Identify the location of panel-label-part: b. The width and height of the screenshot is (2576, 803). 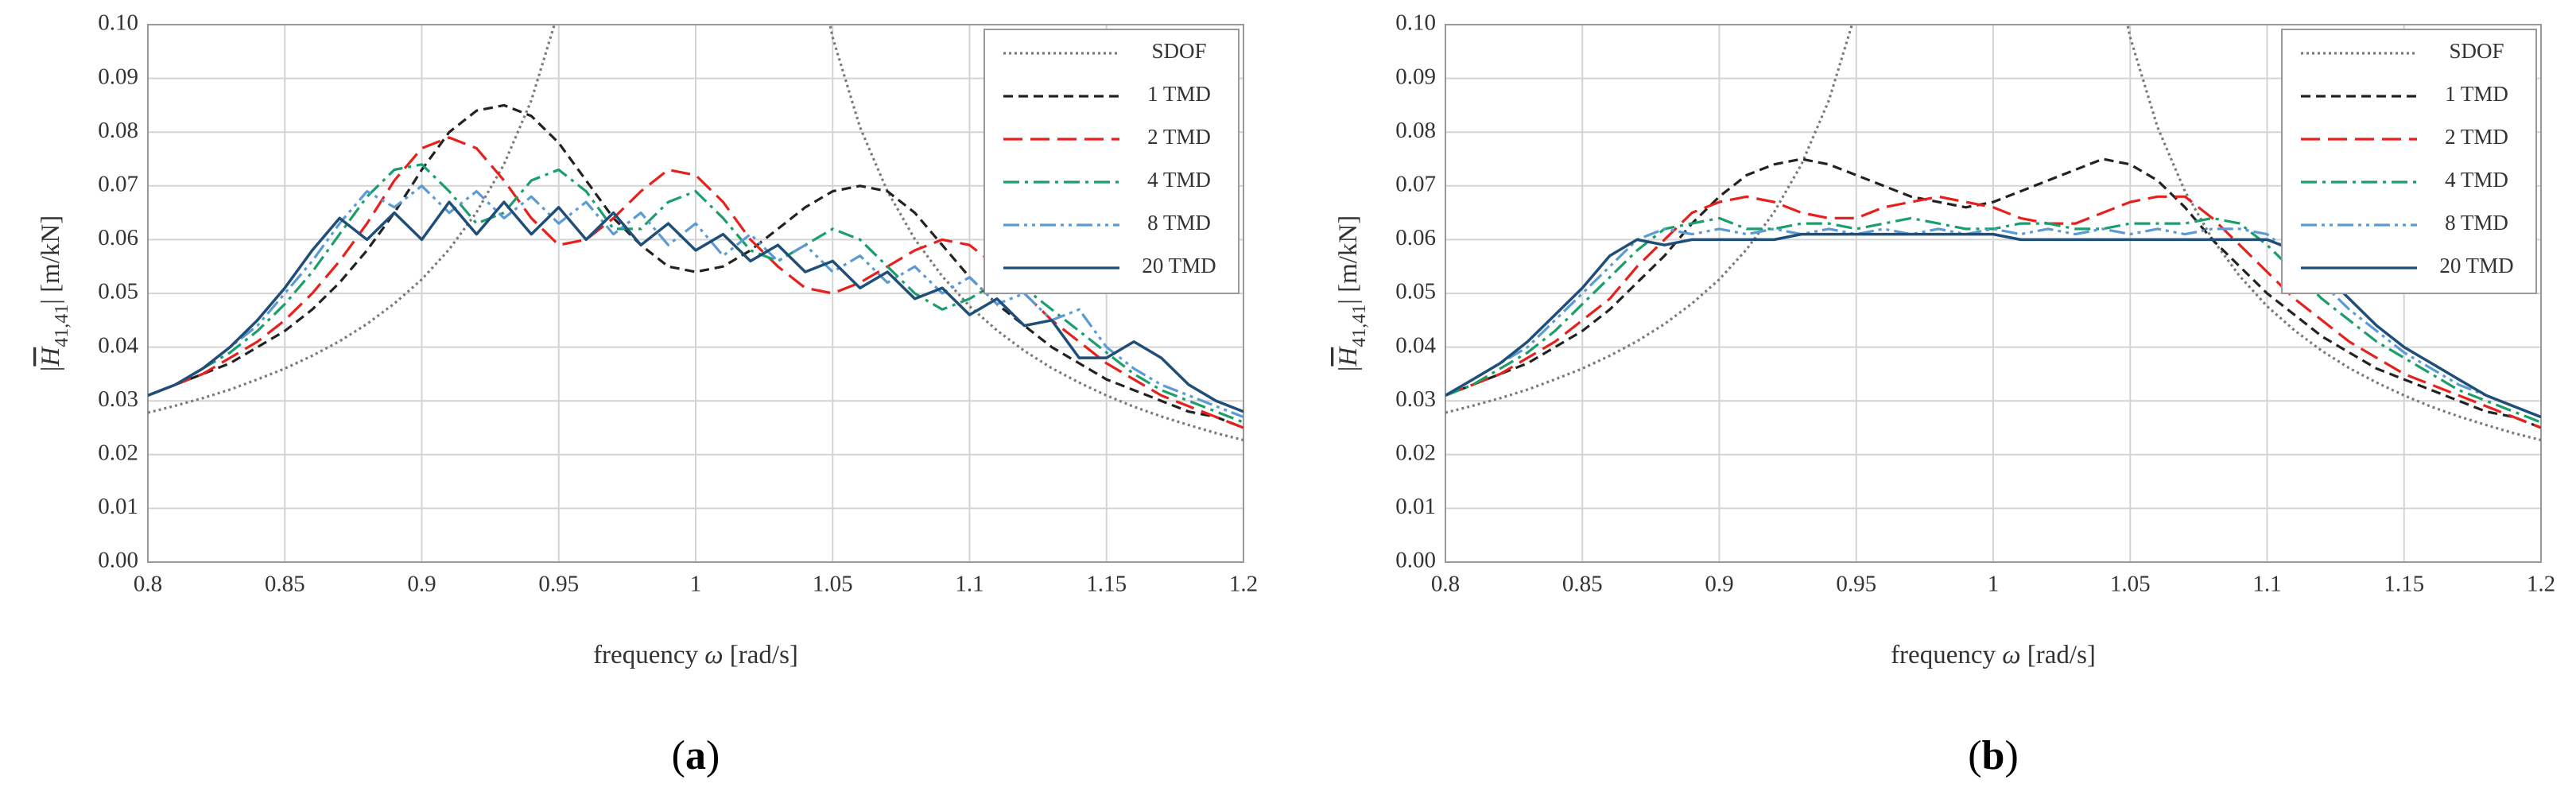
(1994, 755).